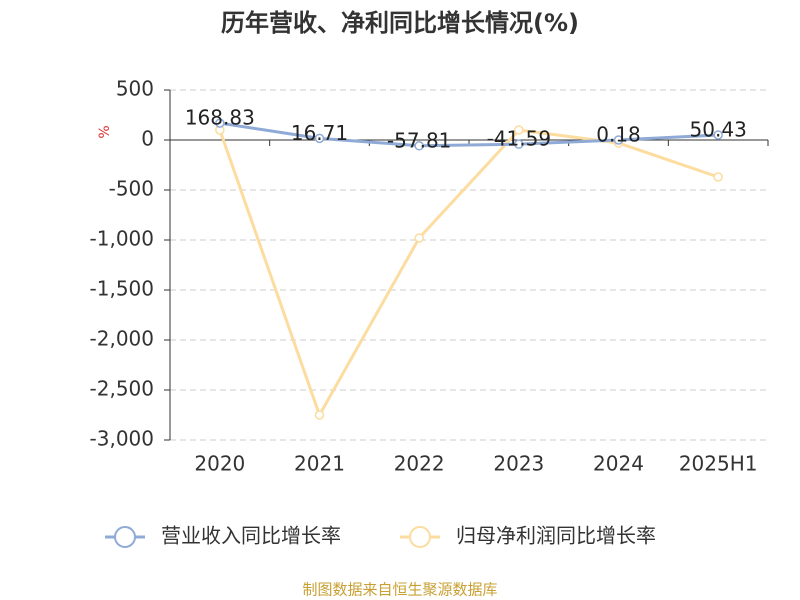 The height and width of the screenshot is (600, 800). I want to click on x-tick-label: 2020, so click(219, 464).